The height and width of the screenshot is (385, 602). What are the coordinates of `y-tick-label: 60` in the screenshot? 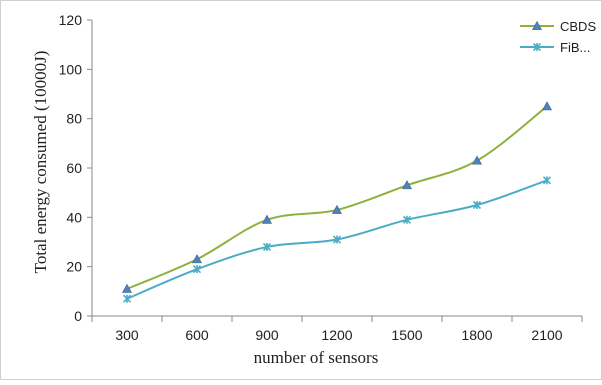 It's located at (74, 168).